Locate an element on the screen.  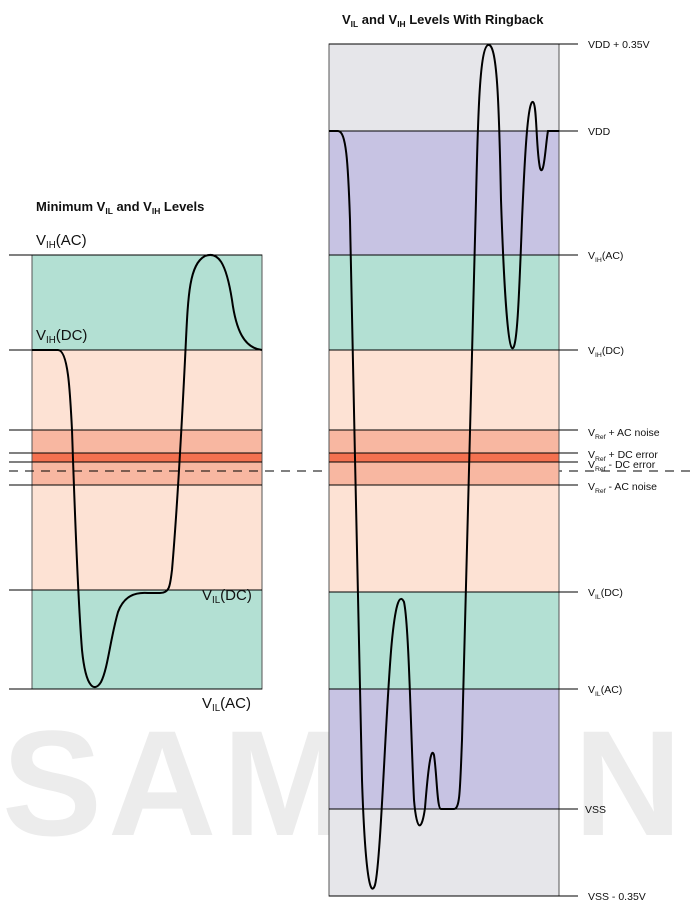
left-band-lower-margin is located at coordinates (147, 537).